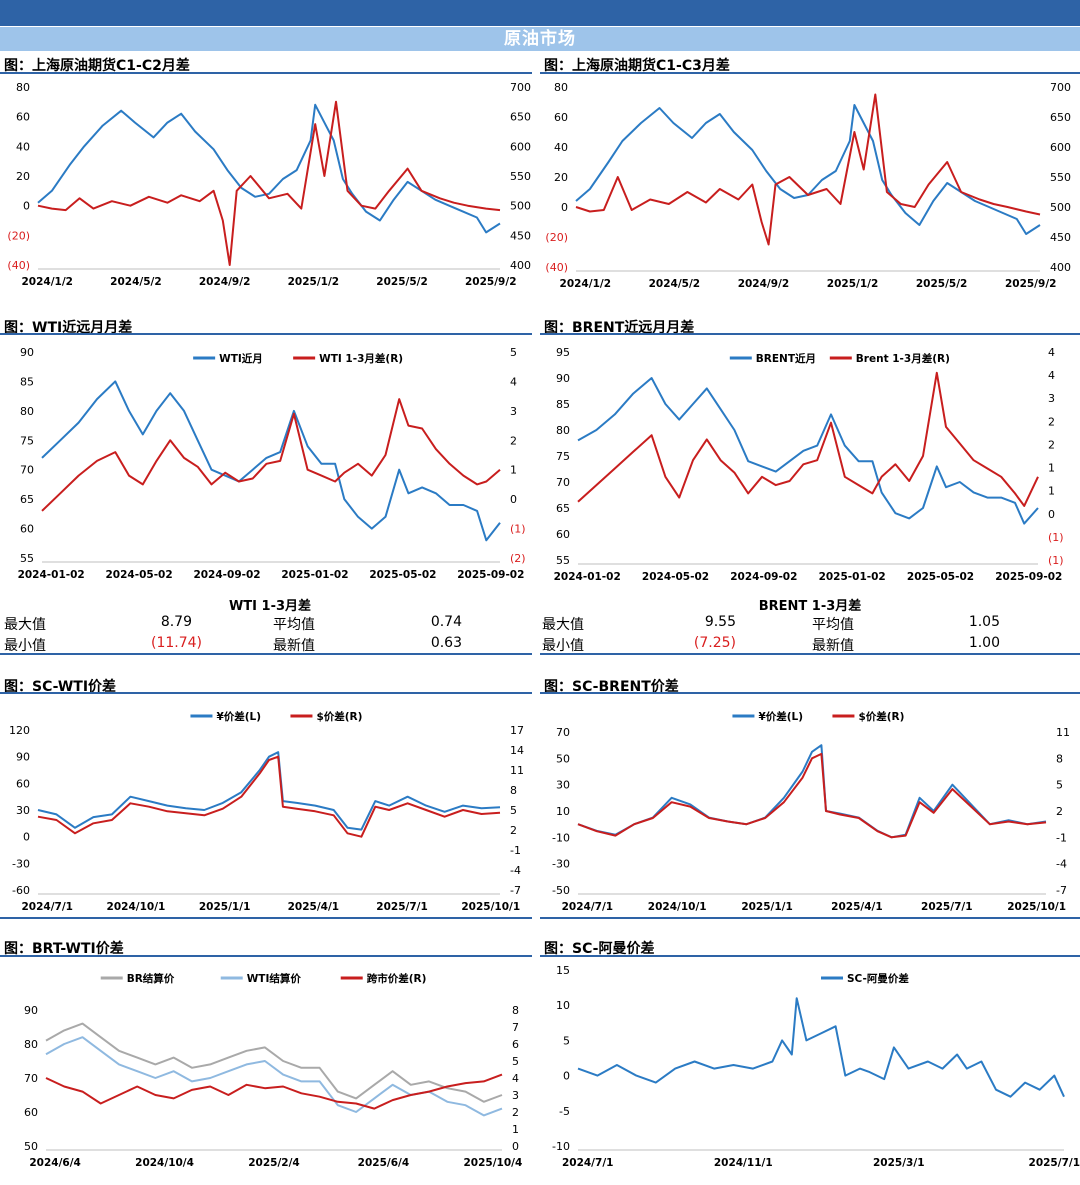  I want to click on y-right-tick-label: 650, so click(1060, 117).